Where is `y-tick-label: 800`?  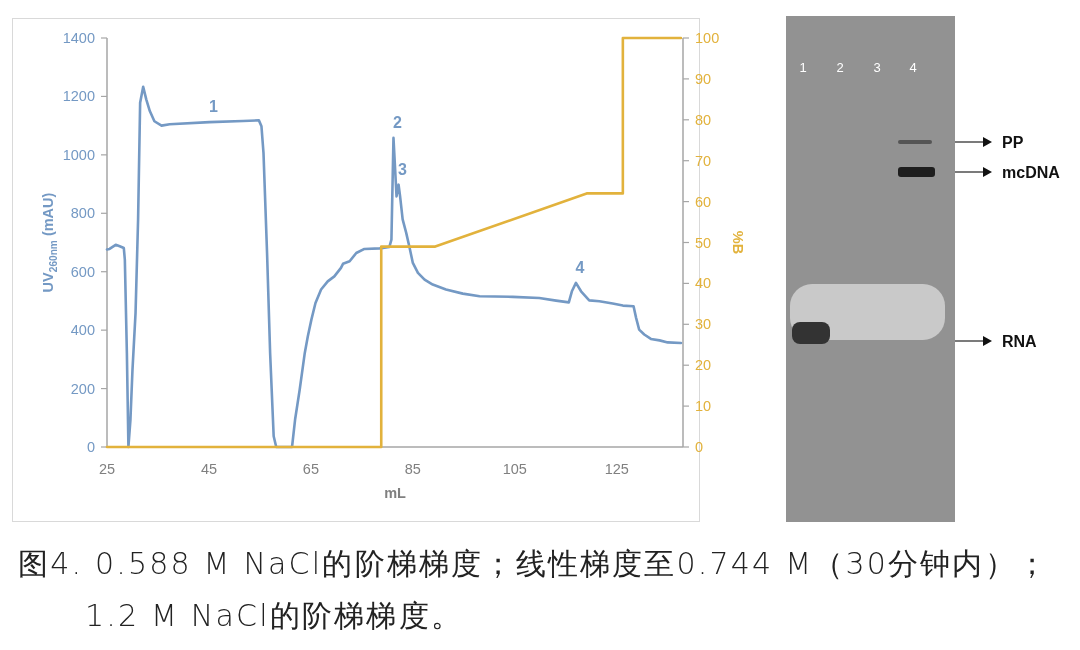 y-tick-label: 800 is located at coordinates (82, 213).